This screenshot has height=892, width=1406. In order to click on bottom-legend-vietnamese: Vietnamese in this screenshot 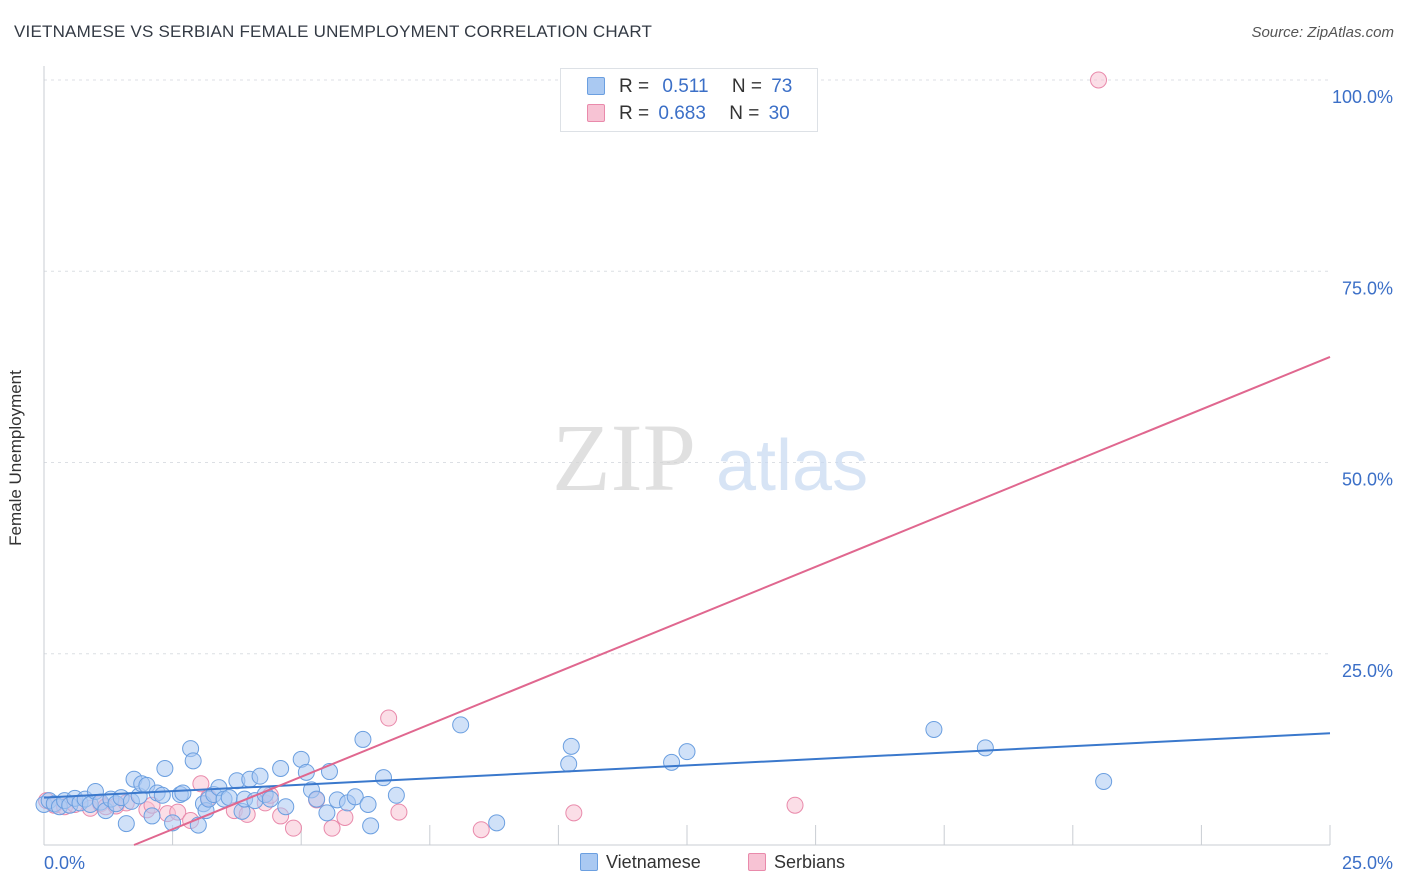, I will do `click(640, 862)`.